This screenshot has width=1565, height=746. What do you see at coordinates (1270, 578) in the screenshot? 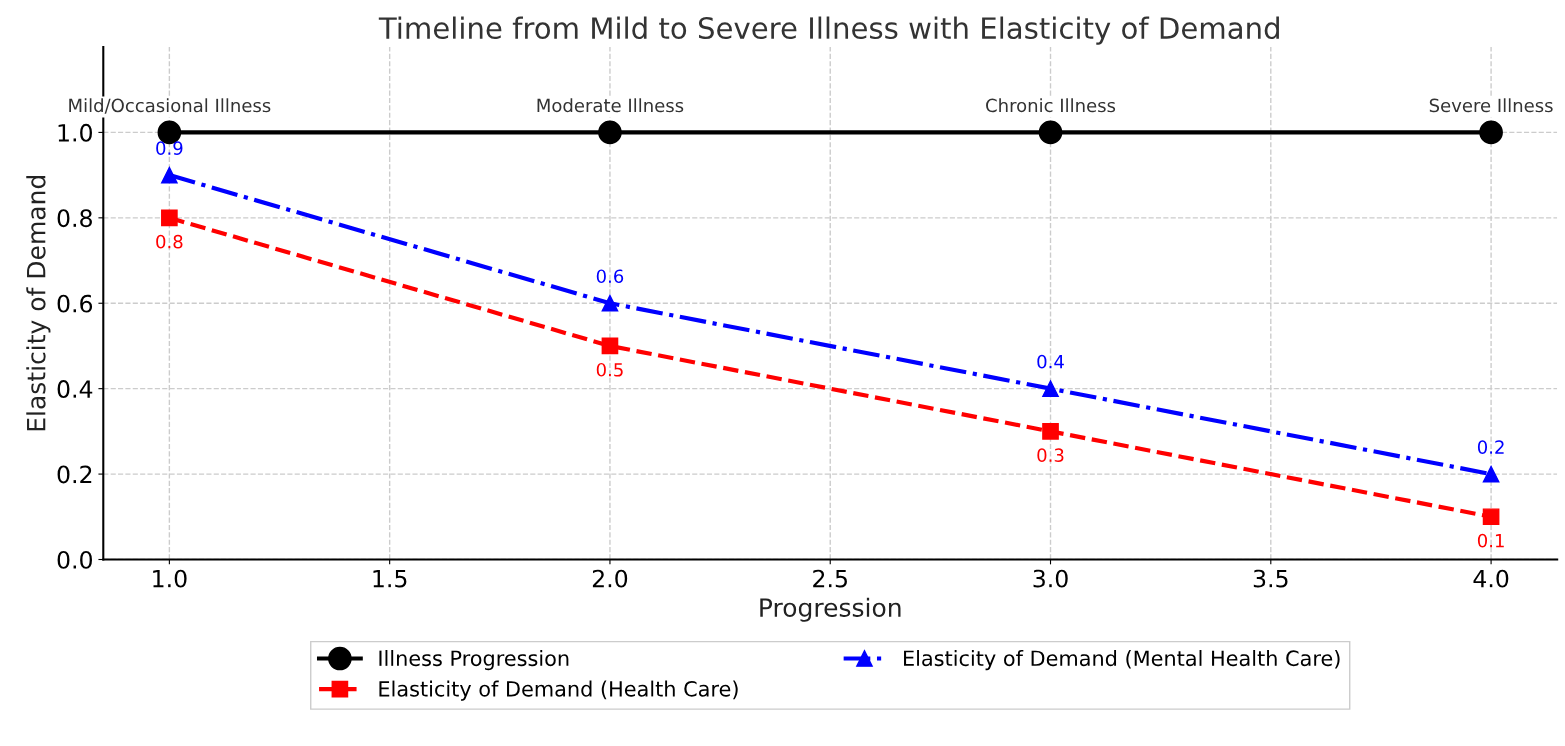
I see `x-tick-label: 3.5` at bounding box center [1270, 578].